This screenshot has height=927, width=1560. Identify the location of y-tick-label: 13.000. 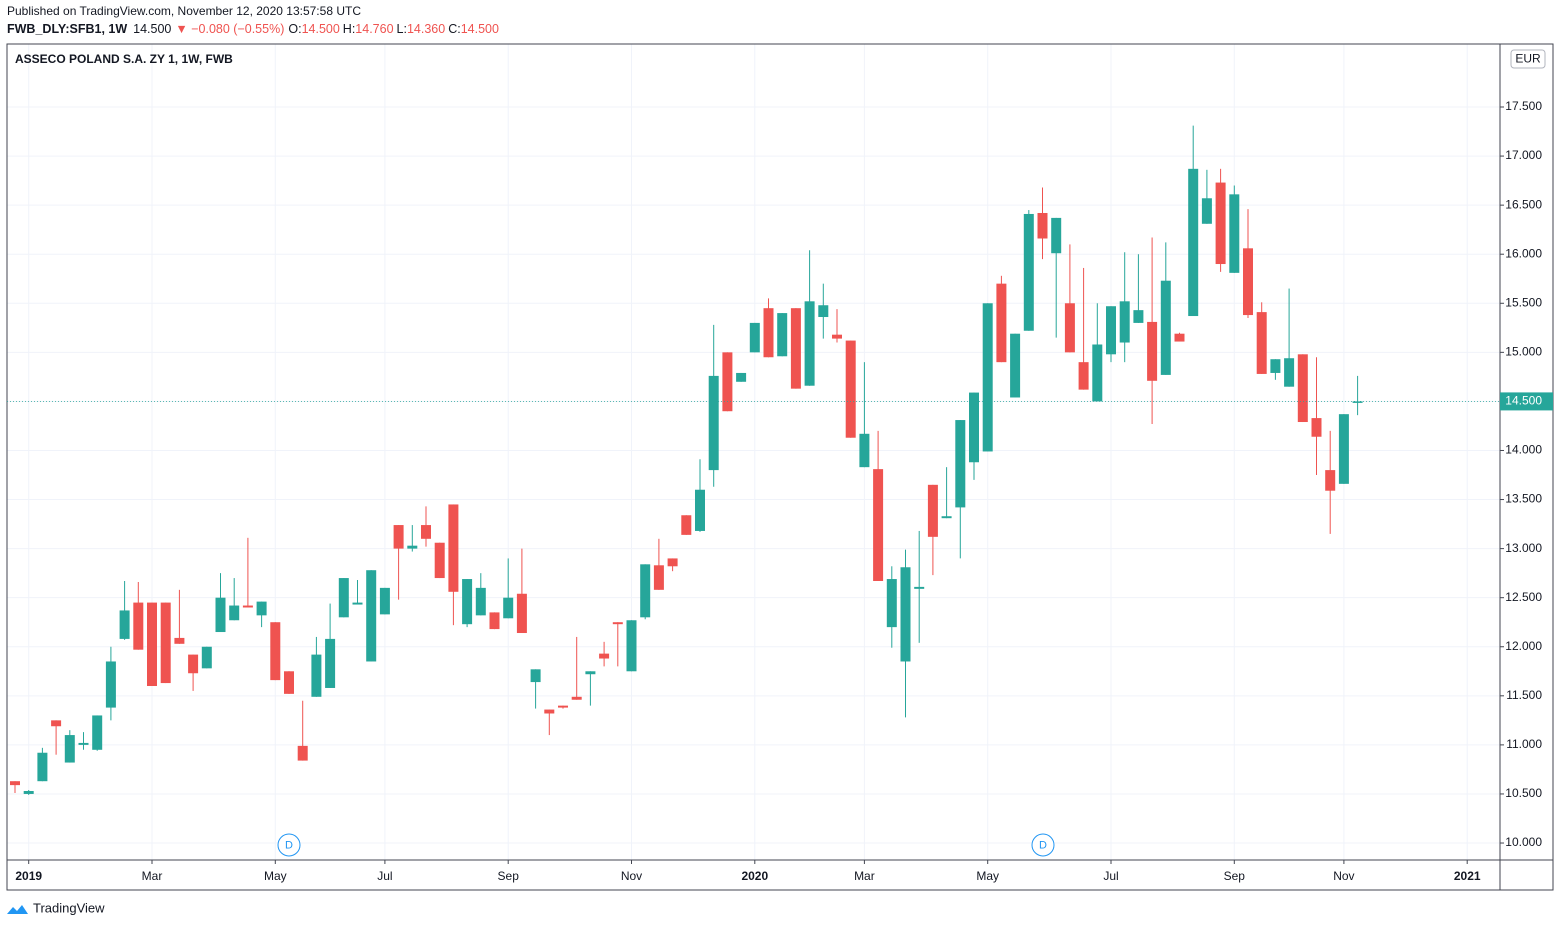
(1523, 548).